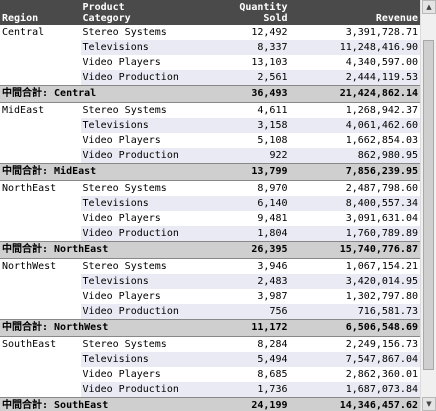 The image size is (436, 411). I want to click on quantity-cell: 4,611, so click(272, 110).